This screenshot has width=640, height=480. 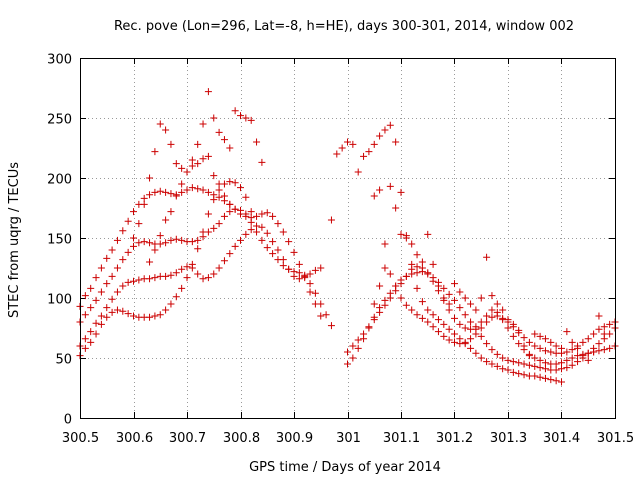 I want to click on x-tick-label: 301.3, so click(x=508, y=438).